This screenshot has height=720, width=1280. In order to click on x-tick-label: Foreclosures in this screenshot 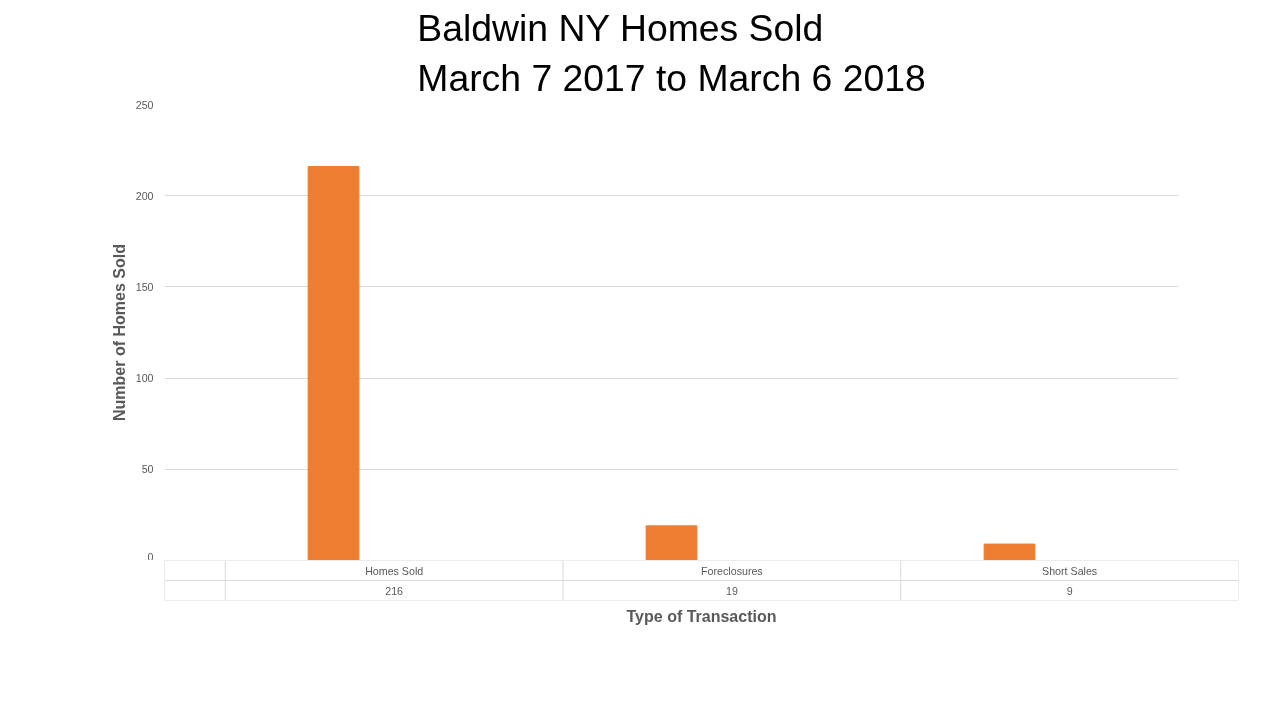, I will do `click(732, 570)`.